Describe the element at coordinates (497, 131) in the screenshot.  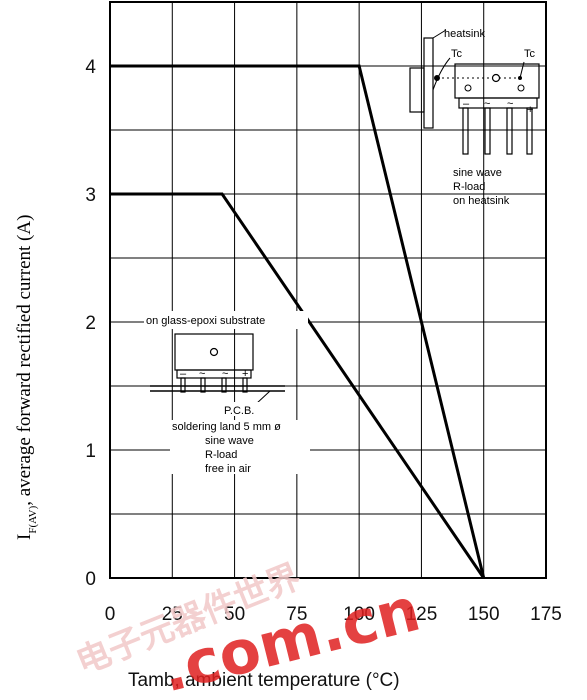
I see `bridge-leads` at that location.